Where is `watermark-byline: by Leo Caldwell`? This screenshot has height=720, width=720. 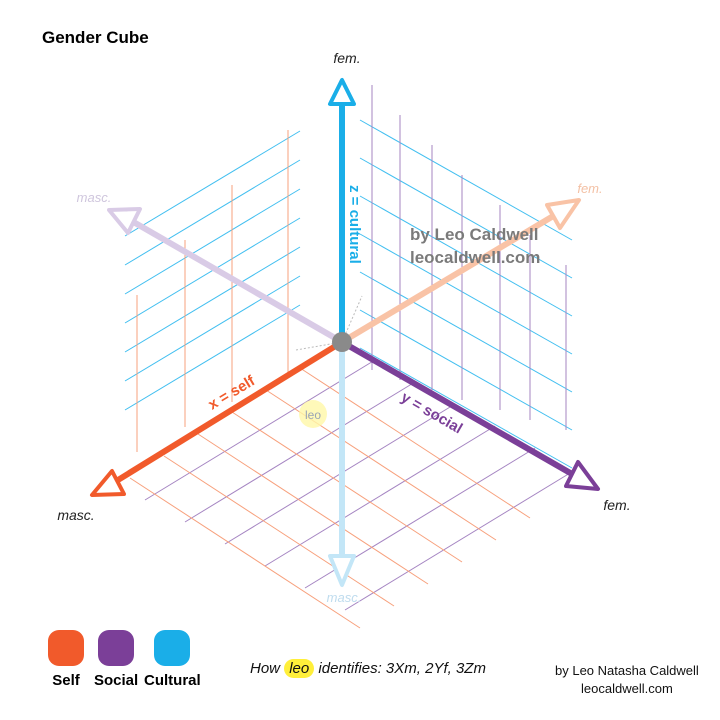
watermark-byline: by Leo Caldwell is located at coordinates (474, 234).